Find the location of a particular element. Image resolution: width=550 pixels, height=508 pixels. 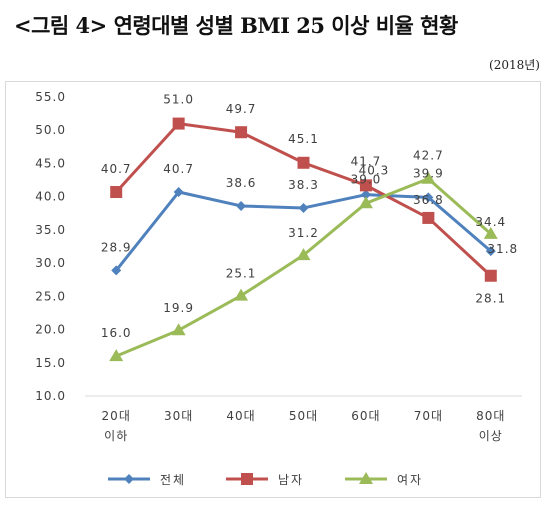

data-label: 40.3 is located at coordinates (374, 171).